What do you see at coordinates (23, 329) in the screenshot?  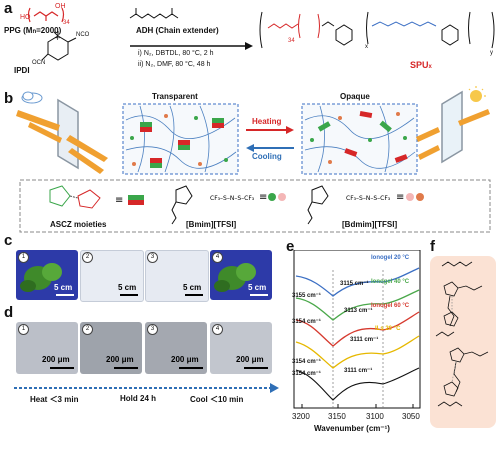 I see `num-d1: 1` at bounding box center [23, 329].